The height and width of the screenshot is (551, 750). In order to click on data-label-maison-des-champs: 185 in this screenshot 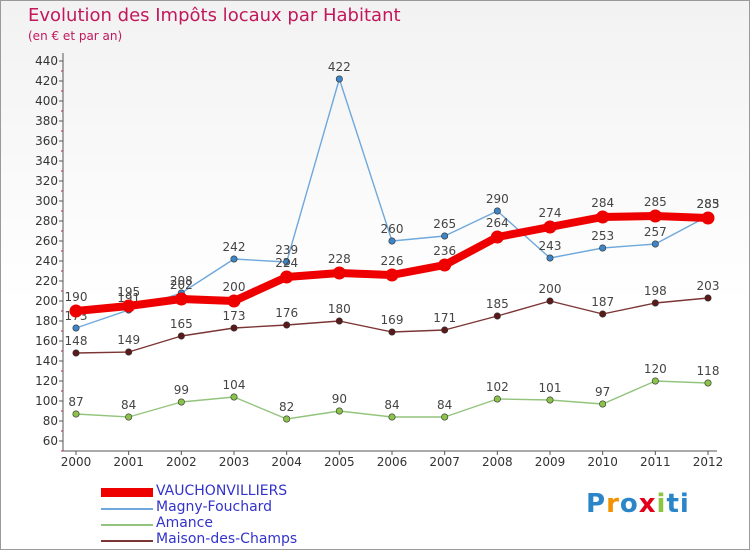, I will do `click(497, 304)`.